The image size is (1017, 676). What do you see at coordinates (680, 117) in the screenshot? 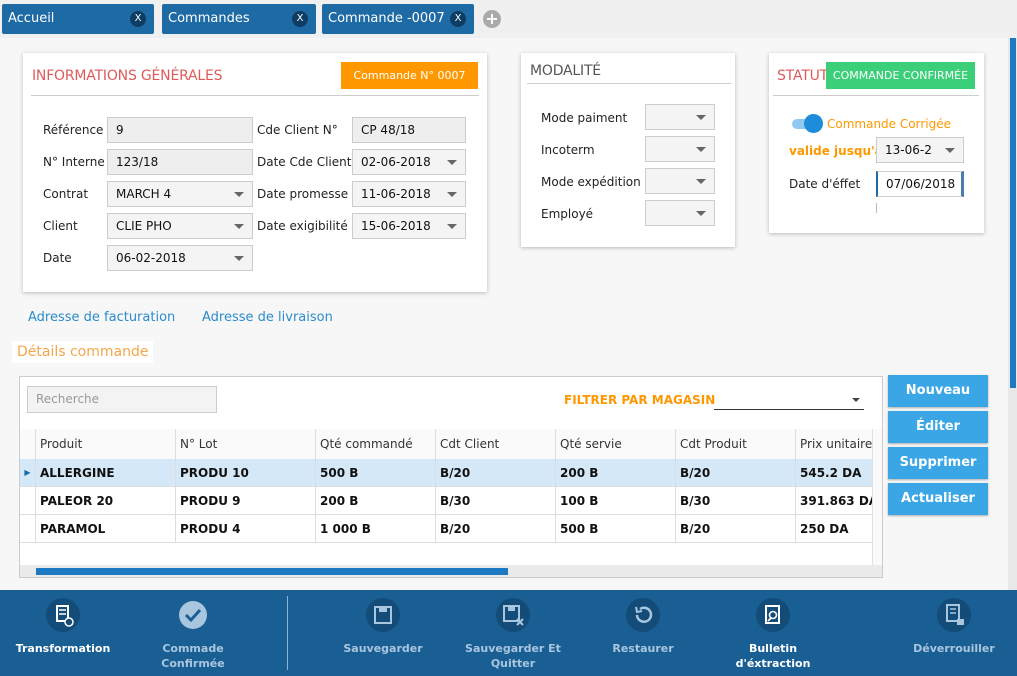
I see `paiement-select` at bounding box center [680, 117].